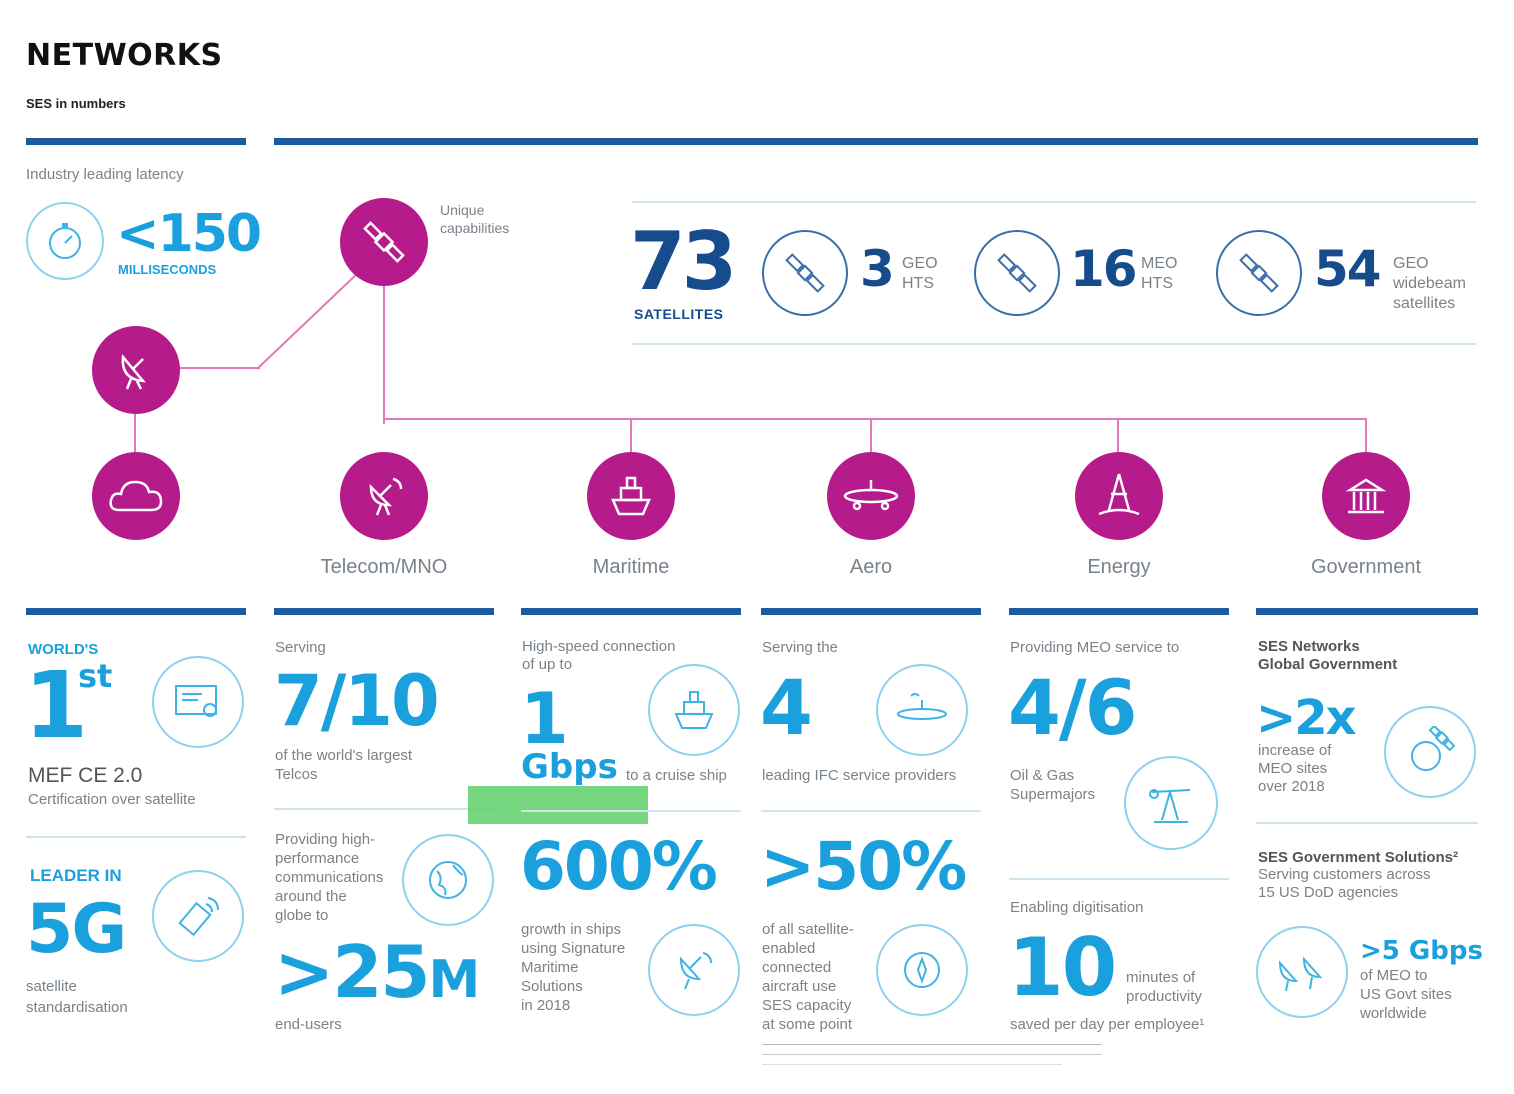 This screenshot has width=1514, height=1094. What do you see at coordinates (1306, 718) in the screenshot?
I see `col6-value: >2x` at bounding box center [1306, 718].